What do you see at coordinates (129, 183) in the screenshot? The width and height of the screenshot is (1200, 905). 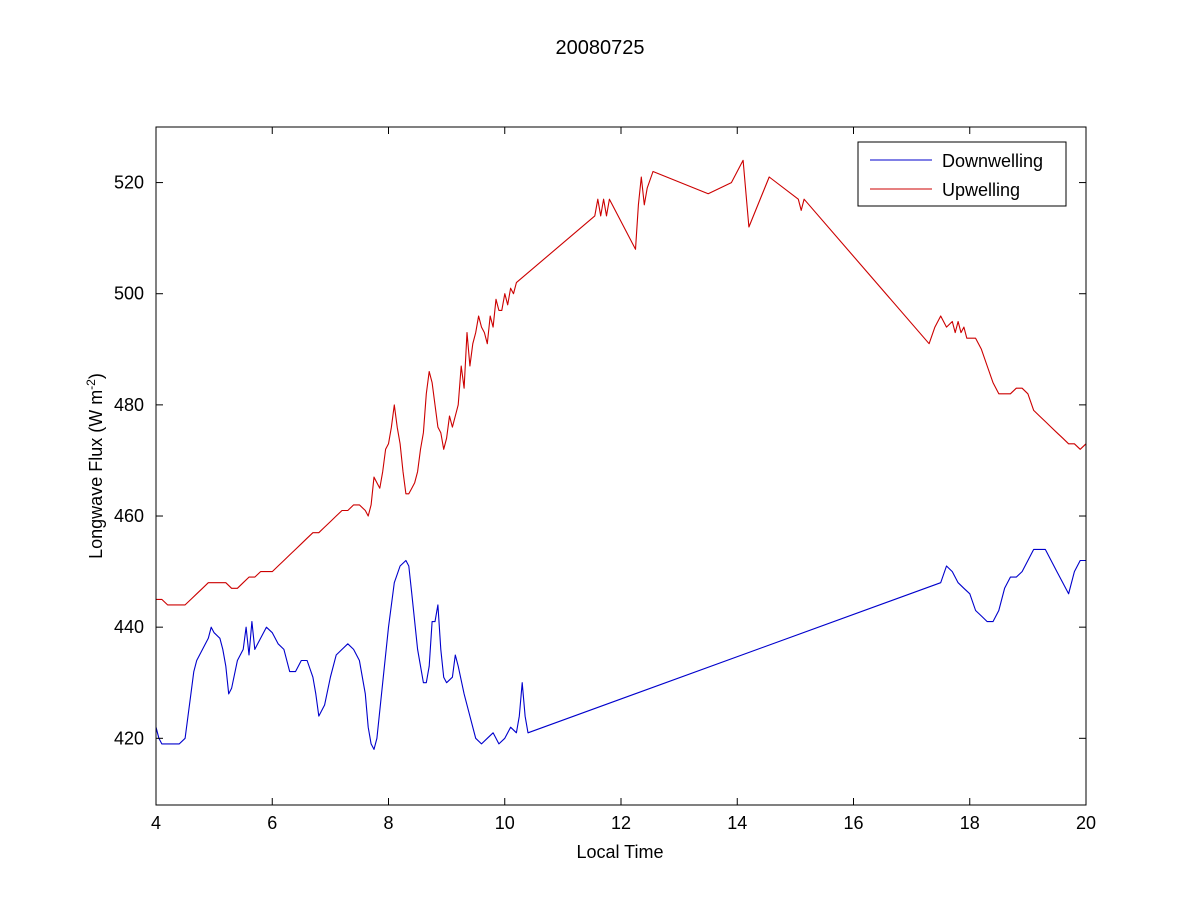 I see `y-tick-label: 520` at bounding box center [129, 183].